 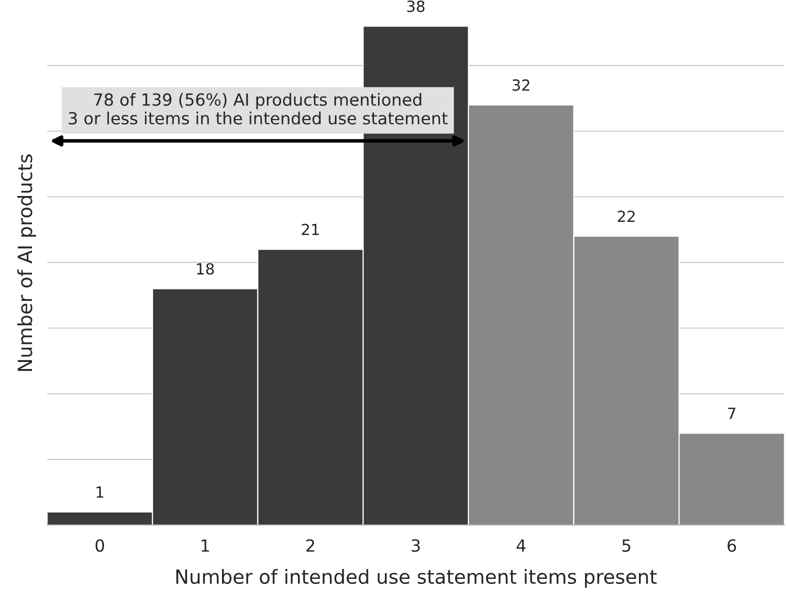 What do you see at coordinates (626, 545) in the screenshot?
I see `x-tick-label: 5` at bounding box center [626, 545].